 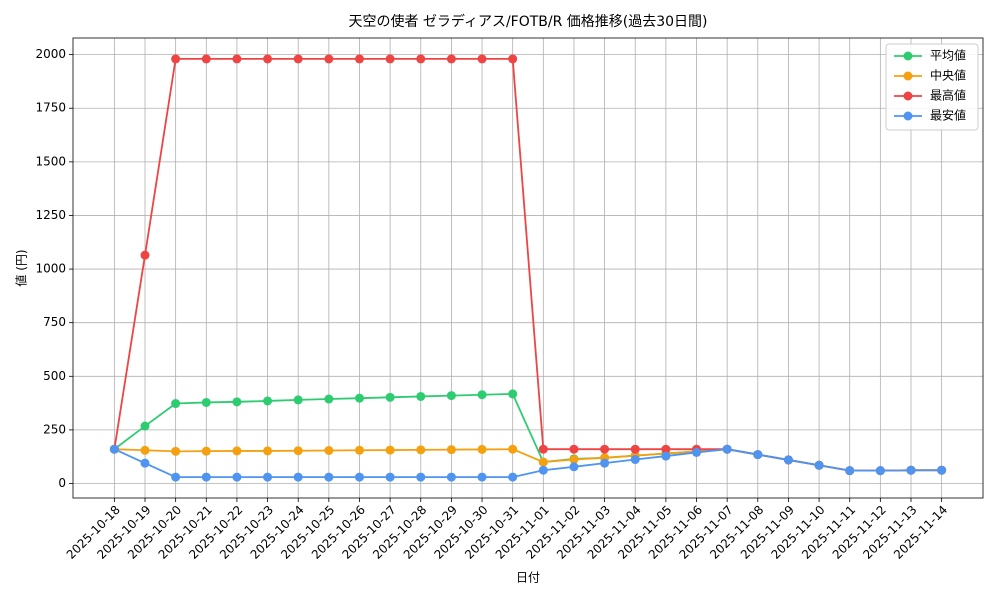 I want to click on legend-box, so click(x=932, y=87).